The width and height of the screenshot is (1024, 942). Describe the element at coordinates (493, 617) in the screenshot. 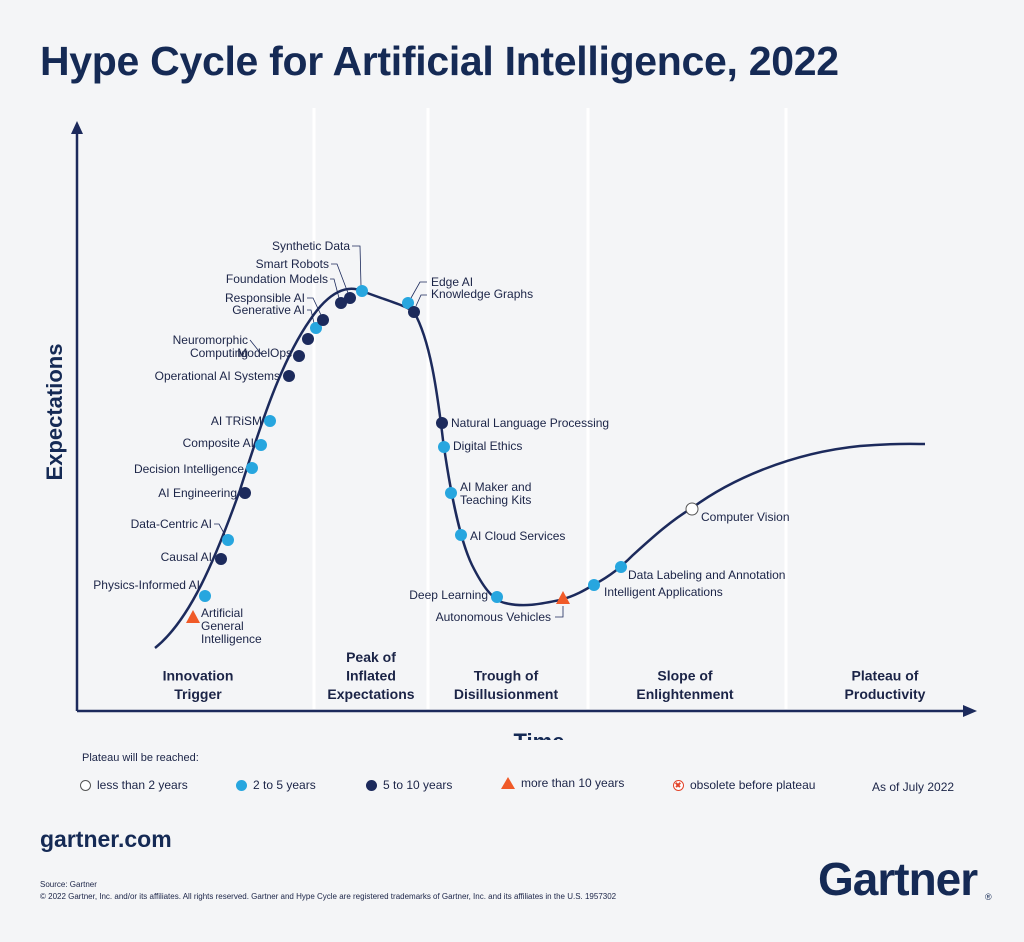

I see `label-autonomous-vehicles: Autonomous Vehicles` at that location.